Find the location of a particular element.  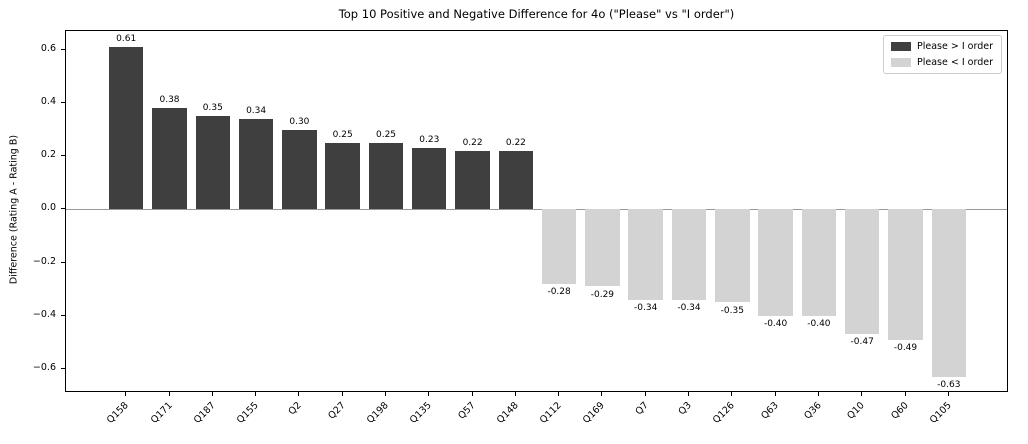

bar-value-label: 0.30 is located at coordinates (299, 121).